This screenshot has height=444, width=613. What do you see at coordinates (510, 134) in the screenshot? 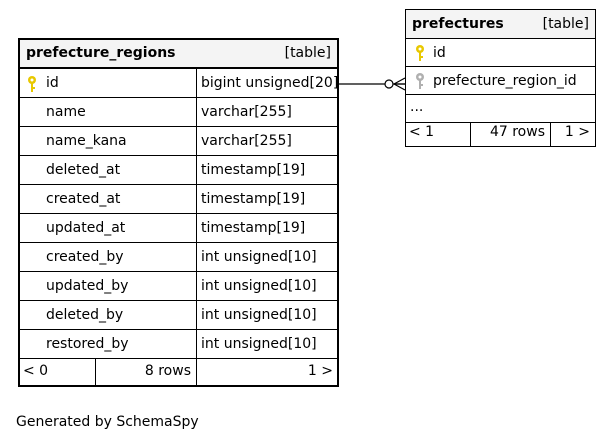
I see `row-count: 47 rows` at bounding box center [510, 134].